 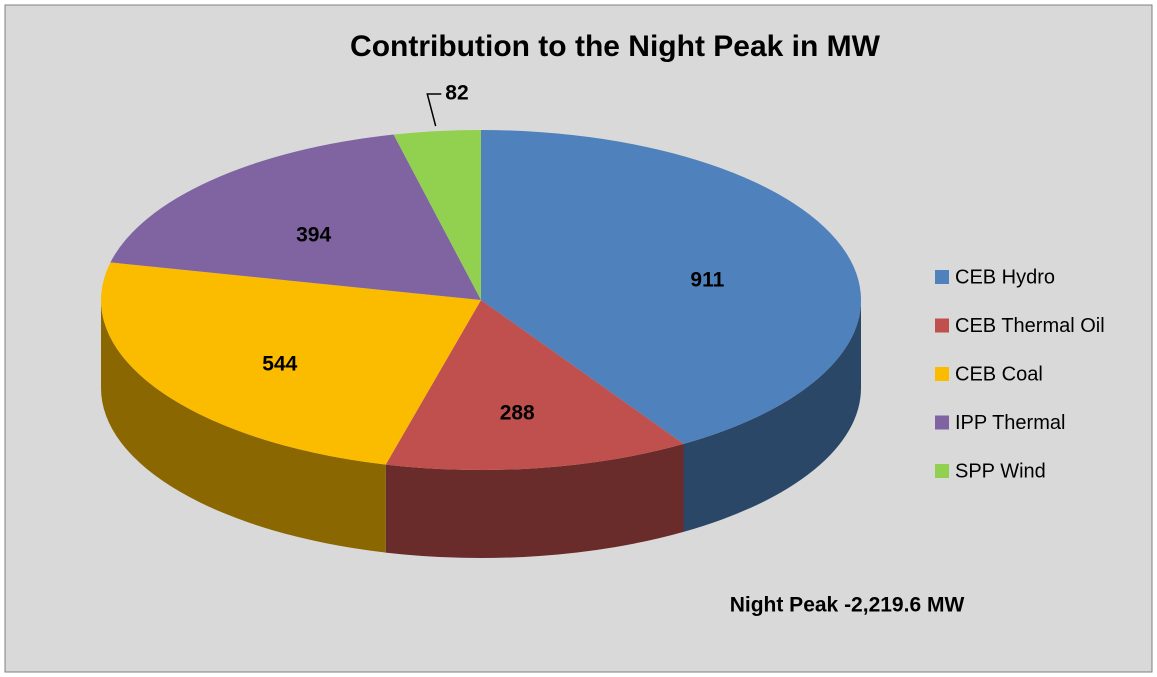 I want to click on data-label: 82, so click(x=456, y=93).